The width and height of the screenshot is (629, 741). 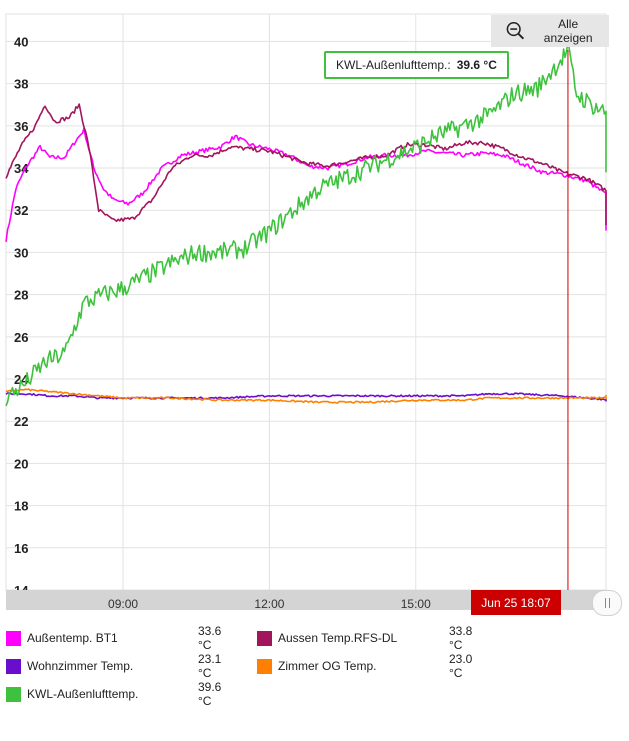 I want to click on x-tick-label: 12:00, so click(x=269, y=604).